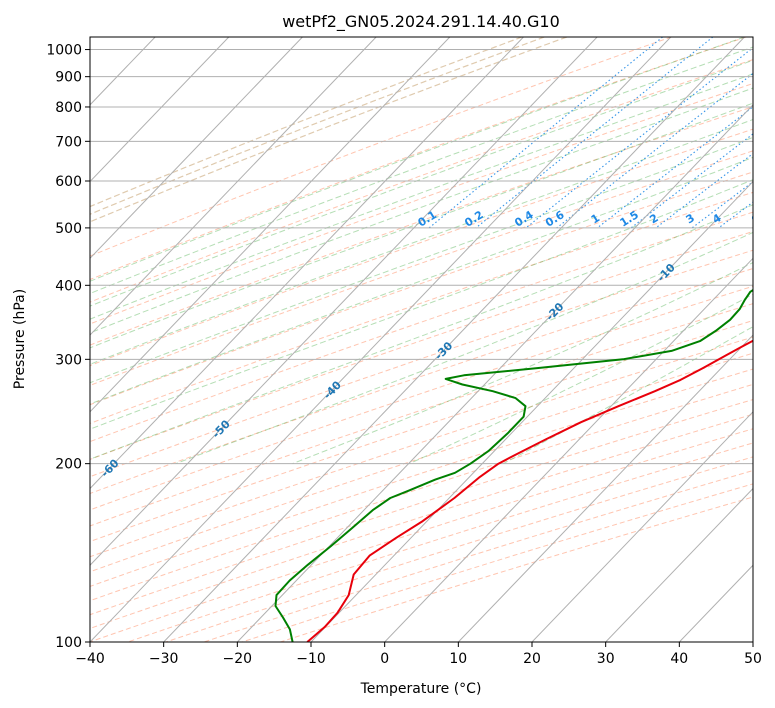 The width and height of the screenshot is (775, 708). Describe the element at coordinates (164, 659) in the screenshot. I see `x-tick-label: −30` at that location.